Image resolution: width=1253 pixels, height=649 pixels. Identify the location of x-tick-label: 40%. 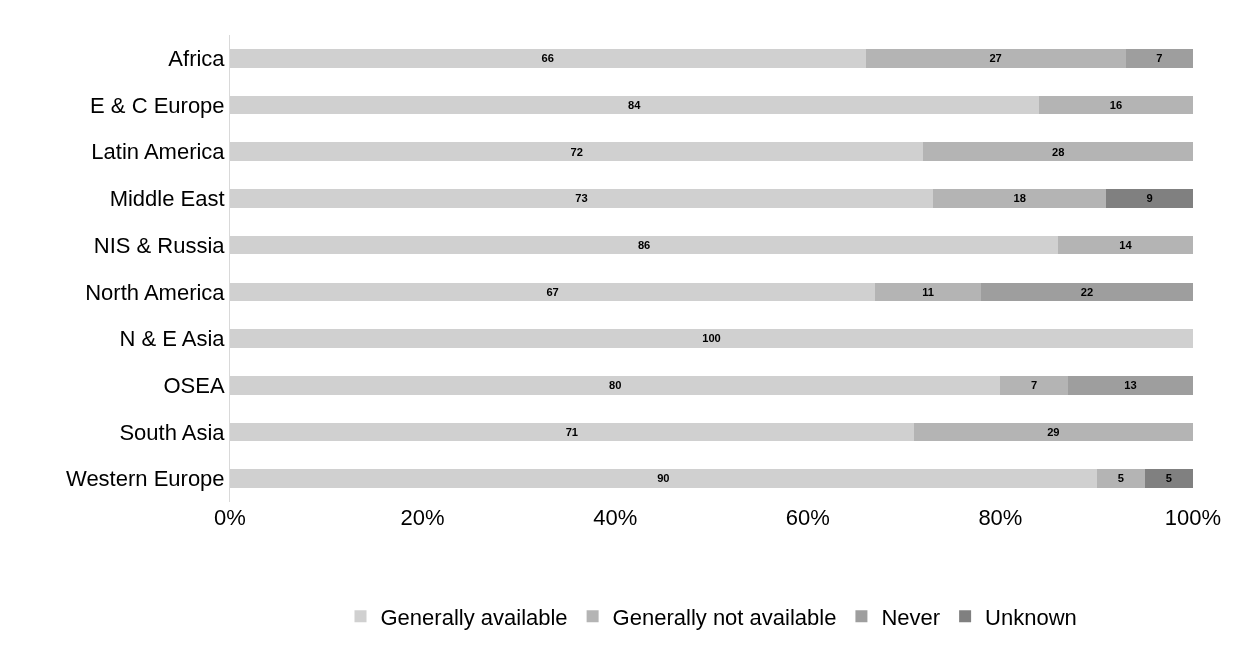
(615, 517).